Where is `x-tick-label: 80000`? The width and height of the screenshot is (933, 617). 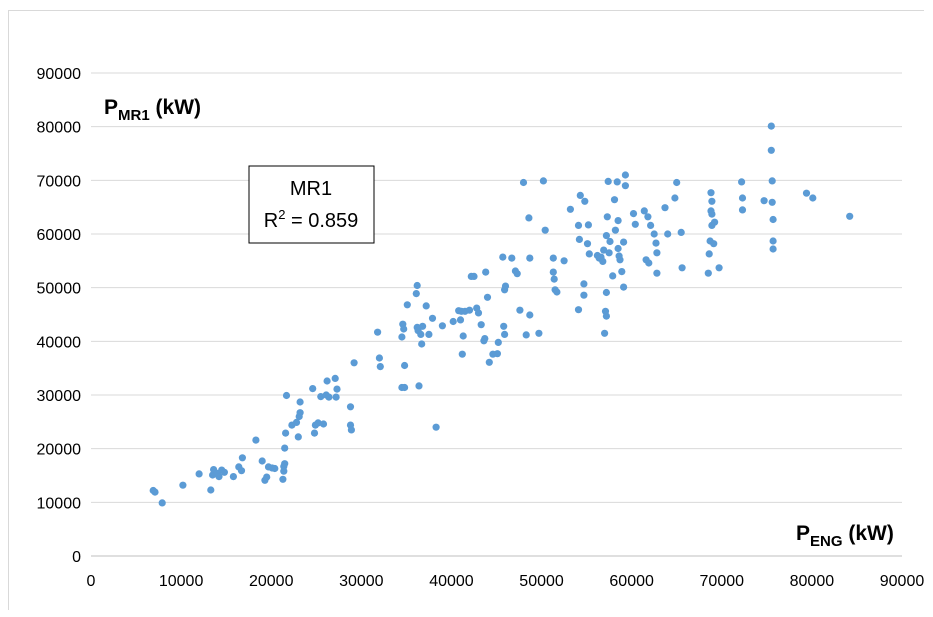 x-tick-label: 80000 is located at coordinates (812, 581).